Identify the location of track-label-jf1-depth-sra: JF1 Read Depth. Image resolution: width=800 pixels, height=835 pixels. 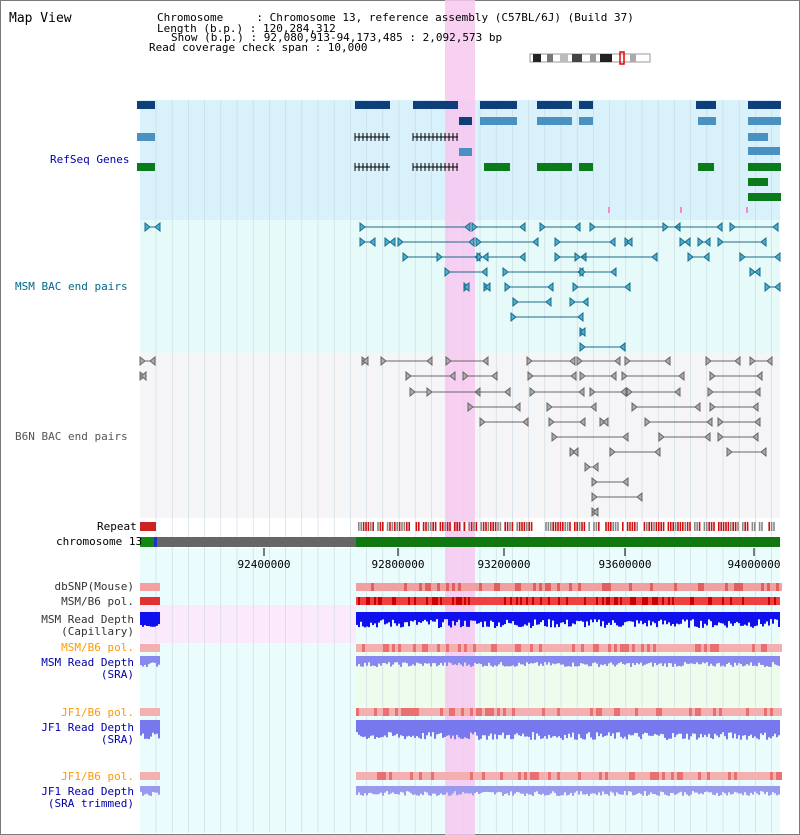
(87, 727).